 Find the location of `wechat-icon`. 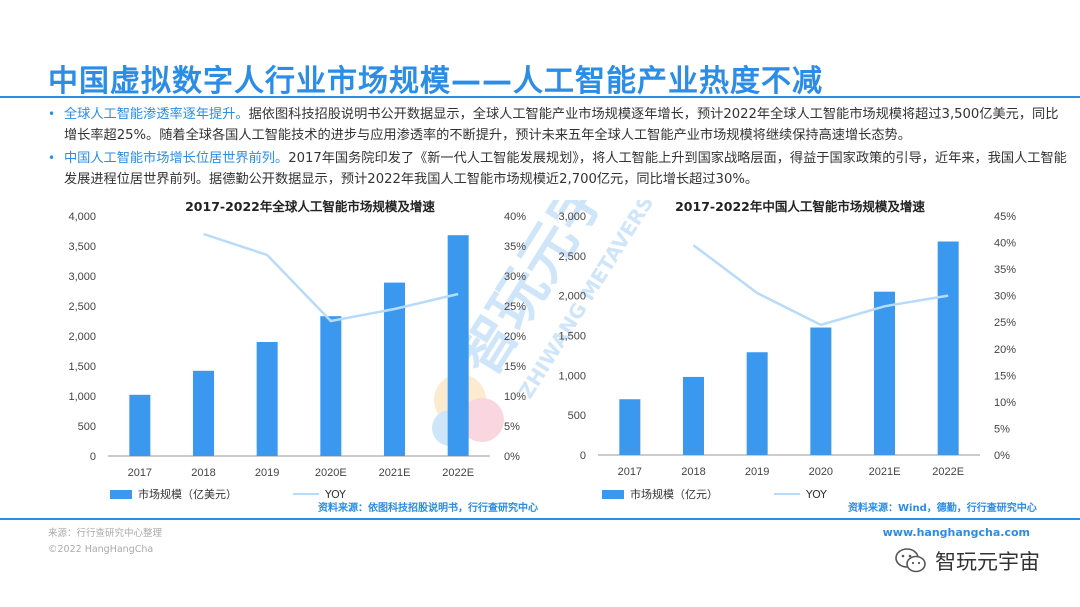

wechat-icon is located at coordinates (910, 560).